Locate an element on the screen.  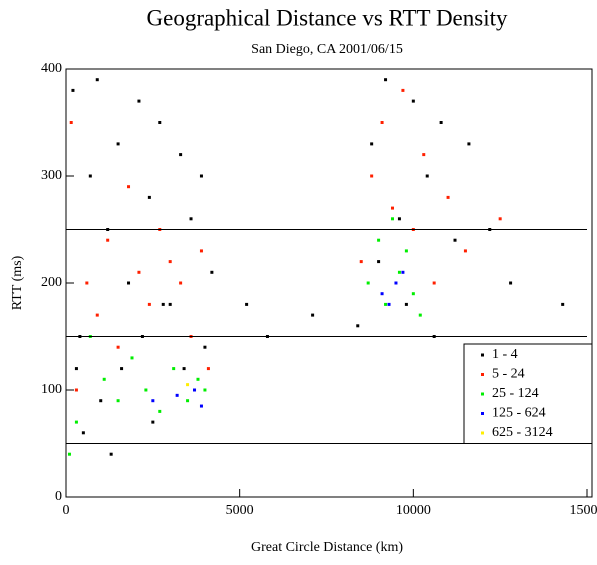
legend-label: 125 - 624 is located at coordinates (519, 413).